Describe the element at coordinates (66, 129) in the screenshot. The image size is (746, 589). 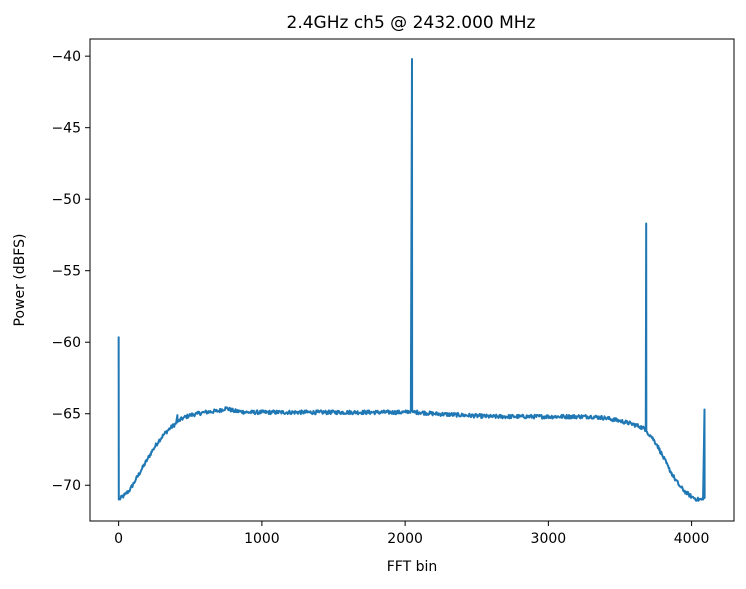
I see `y-tick-label: −45` at that location.